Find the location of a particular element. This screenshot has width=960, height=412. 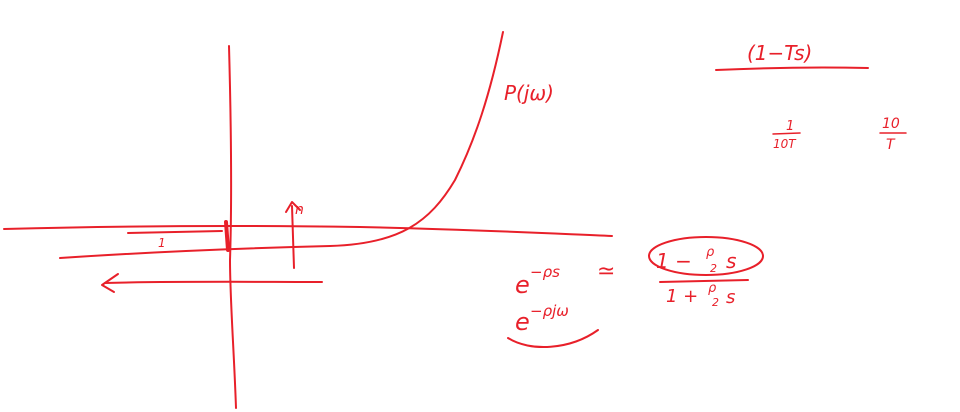

freq-low-num: 1 is located at coordinates (790, 126).